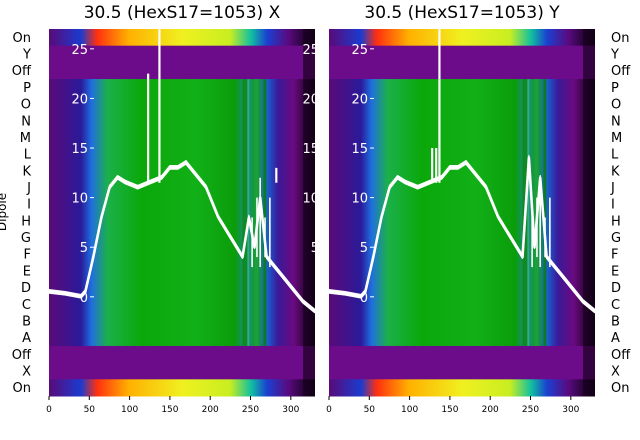  What do you see at coordinates (616, 288) in the screenshot?
I see `row-label: D` at bounding box center [616, 288].